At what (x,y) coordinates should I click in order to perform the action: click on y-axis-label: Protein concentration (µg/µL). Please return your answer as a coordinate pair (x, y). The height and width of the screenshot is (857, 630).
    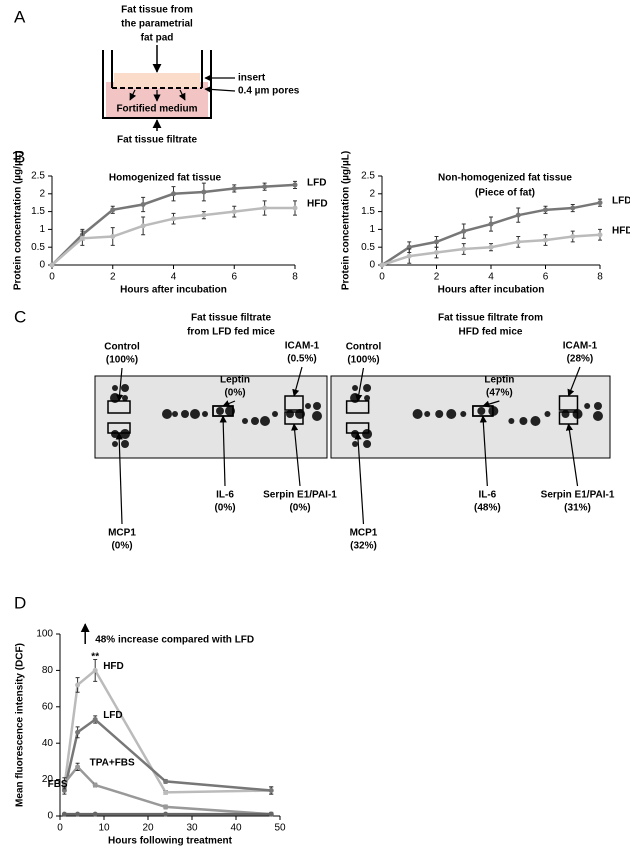
    Looking at the image, I should click on (18, 220).